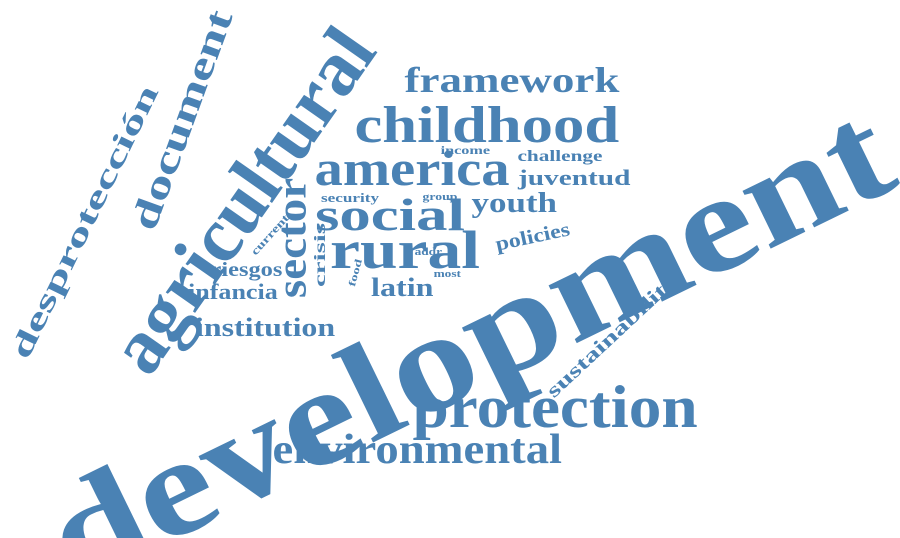 This screenshot has height=538, width=900. Describe the element at coordinates (574, 177) in the screenshot. I see `word-juventud: juventud` at that location.